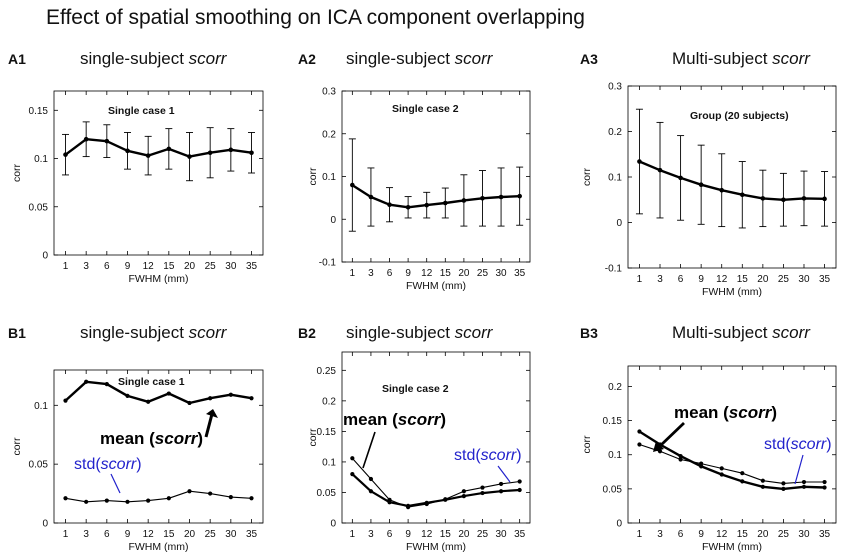 This screenshot has width=856, height=558. I want to click on chart-inner-title: Single case 2, so click(415, 389).